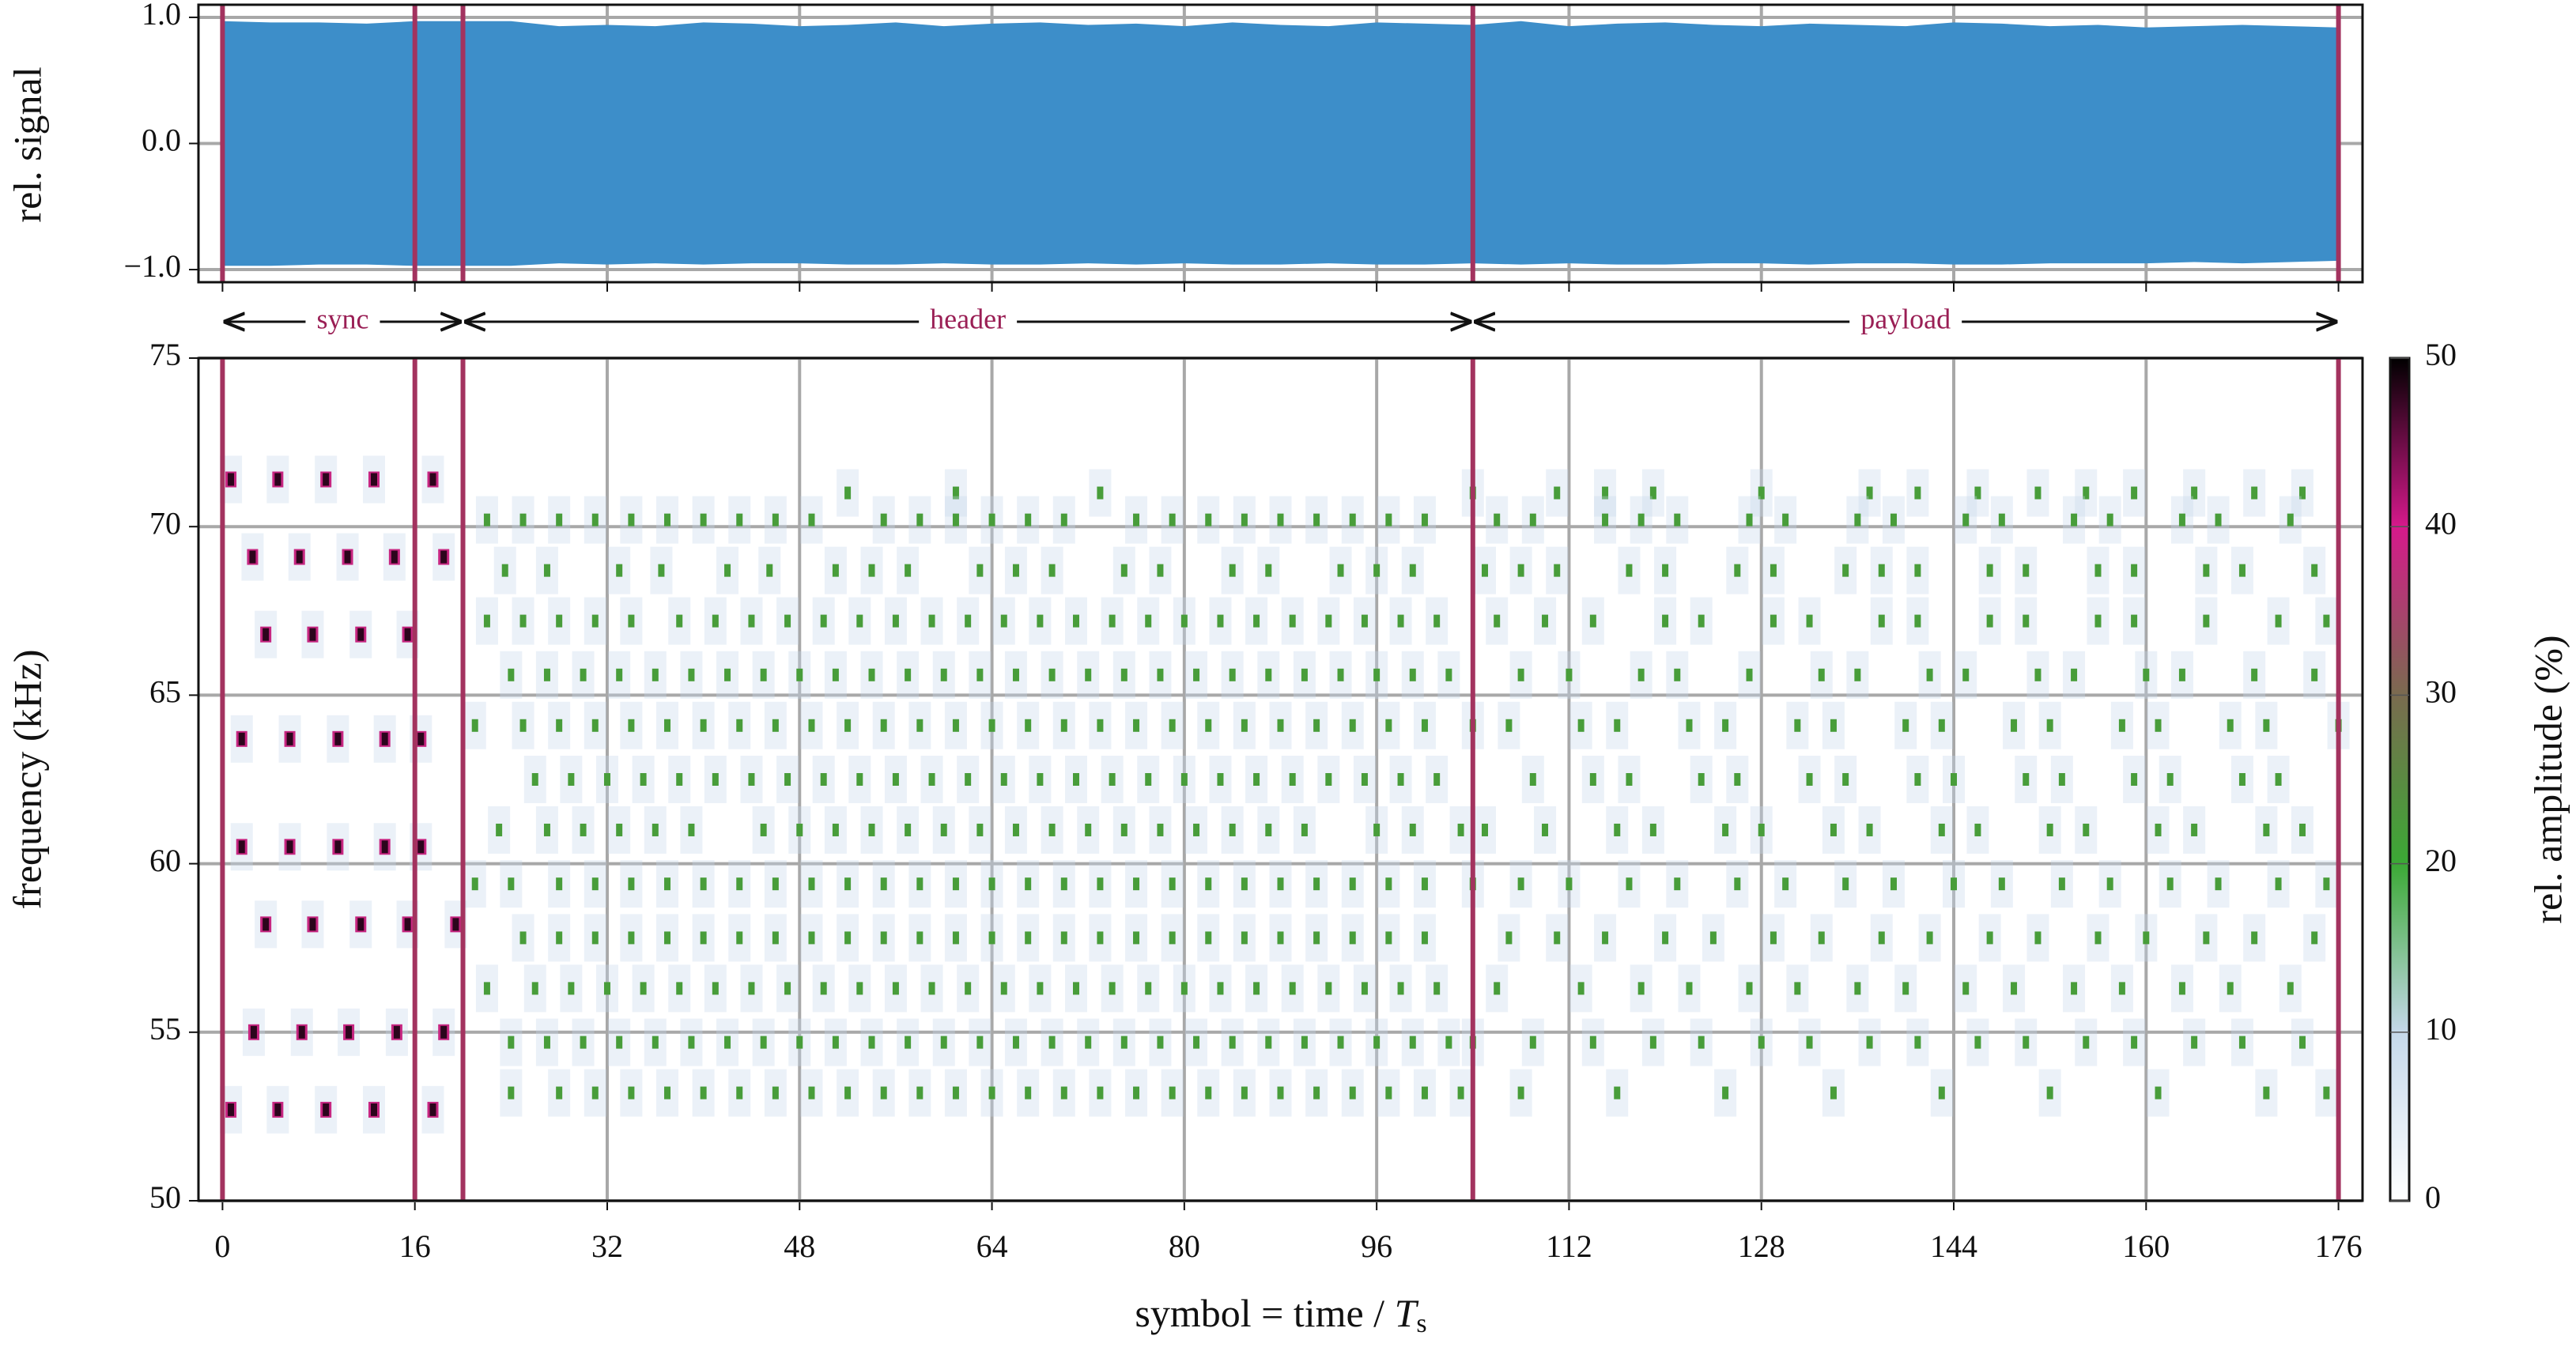  Describe the element at coordinates (2433, 1197) in the screenshot. I see `colorbar-tick-label: 0` at that location.